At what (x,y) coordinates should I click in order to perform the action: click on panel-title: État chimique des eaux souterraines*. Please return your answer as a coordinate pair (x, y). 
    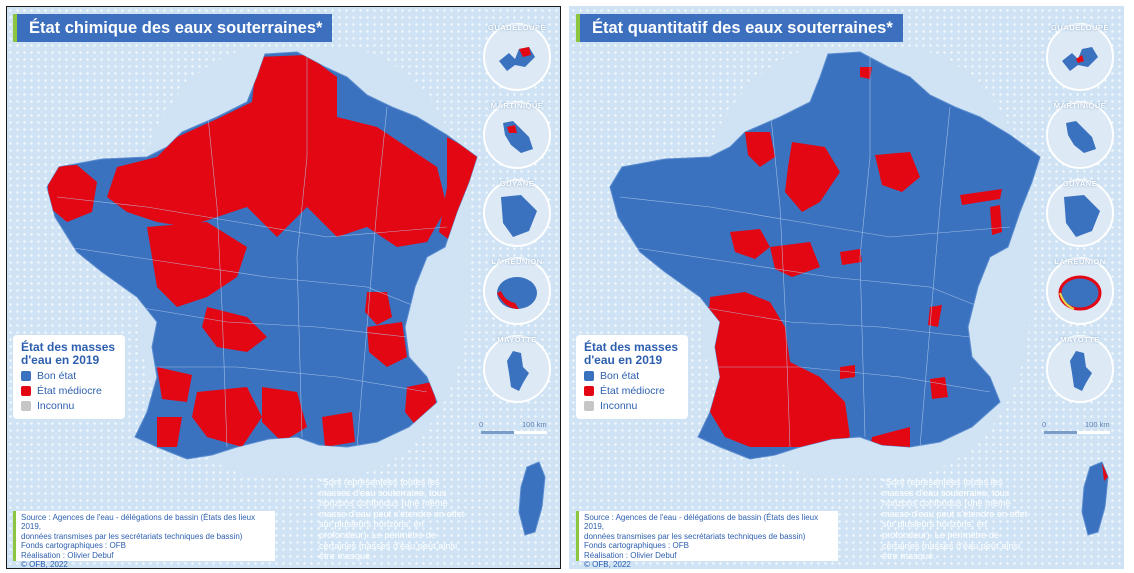
    Looking at the image, I should click on (173, 28).